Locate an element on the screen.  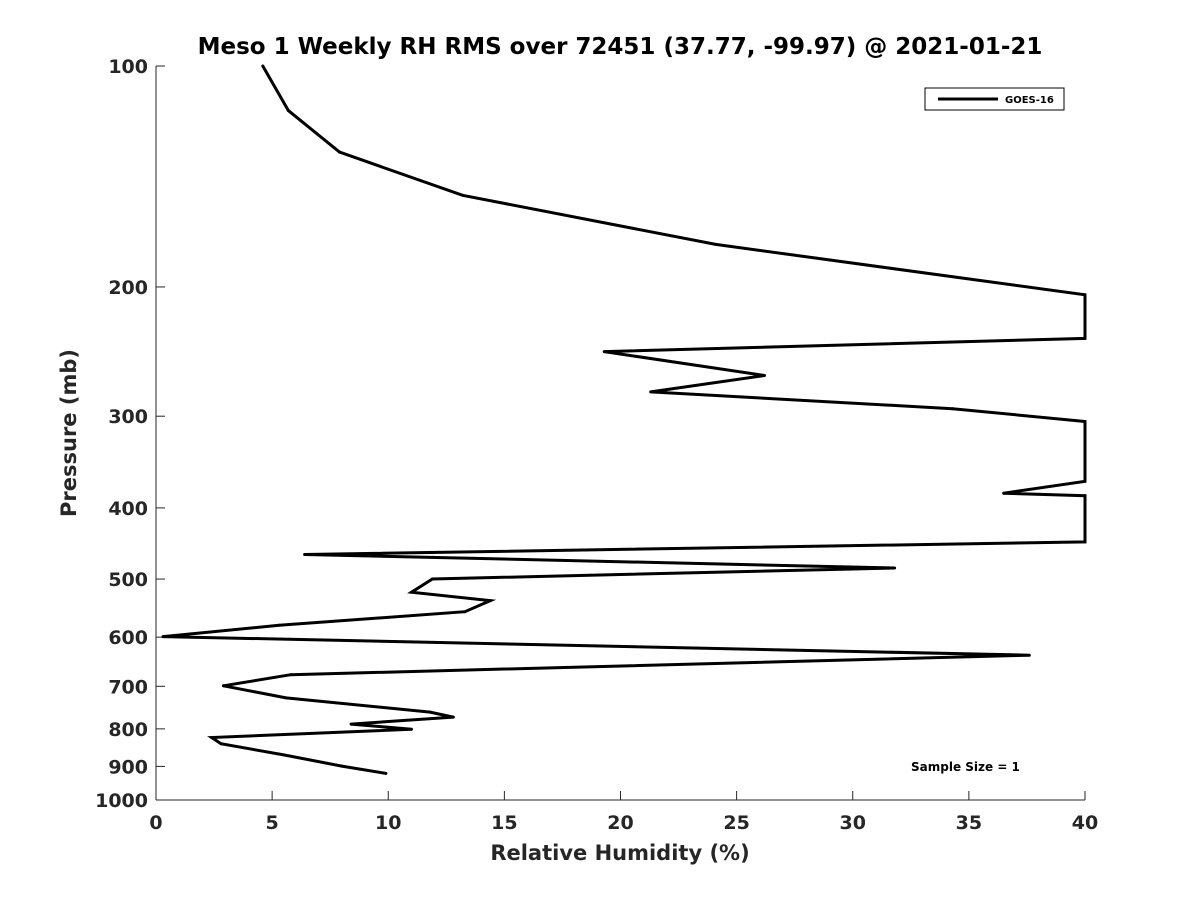
x-tick-label: 5 is located at coordinates (272, 823).